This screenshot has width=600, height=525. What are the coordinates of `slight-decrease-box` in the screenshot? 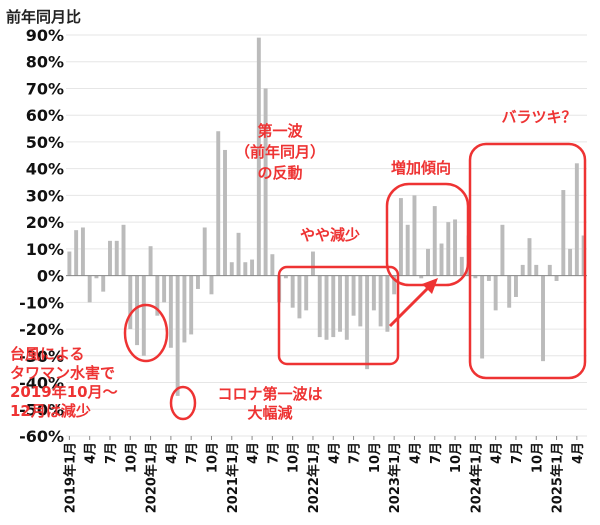 It's located at (338, 315).